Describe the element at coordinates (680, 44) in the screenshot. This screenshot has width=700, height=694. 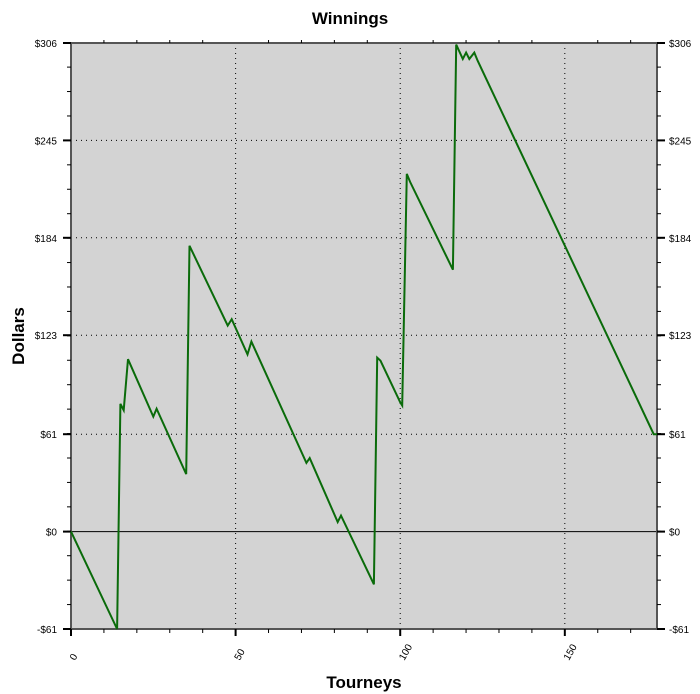
I see `y-tick-label-right: $306` at that location.